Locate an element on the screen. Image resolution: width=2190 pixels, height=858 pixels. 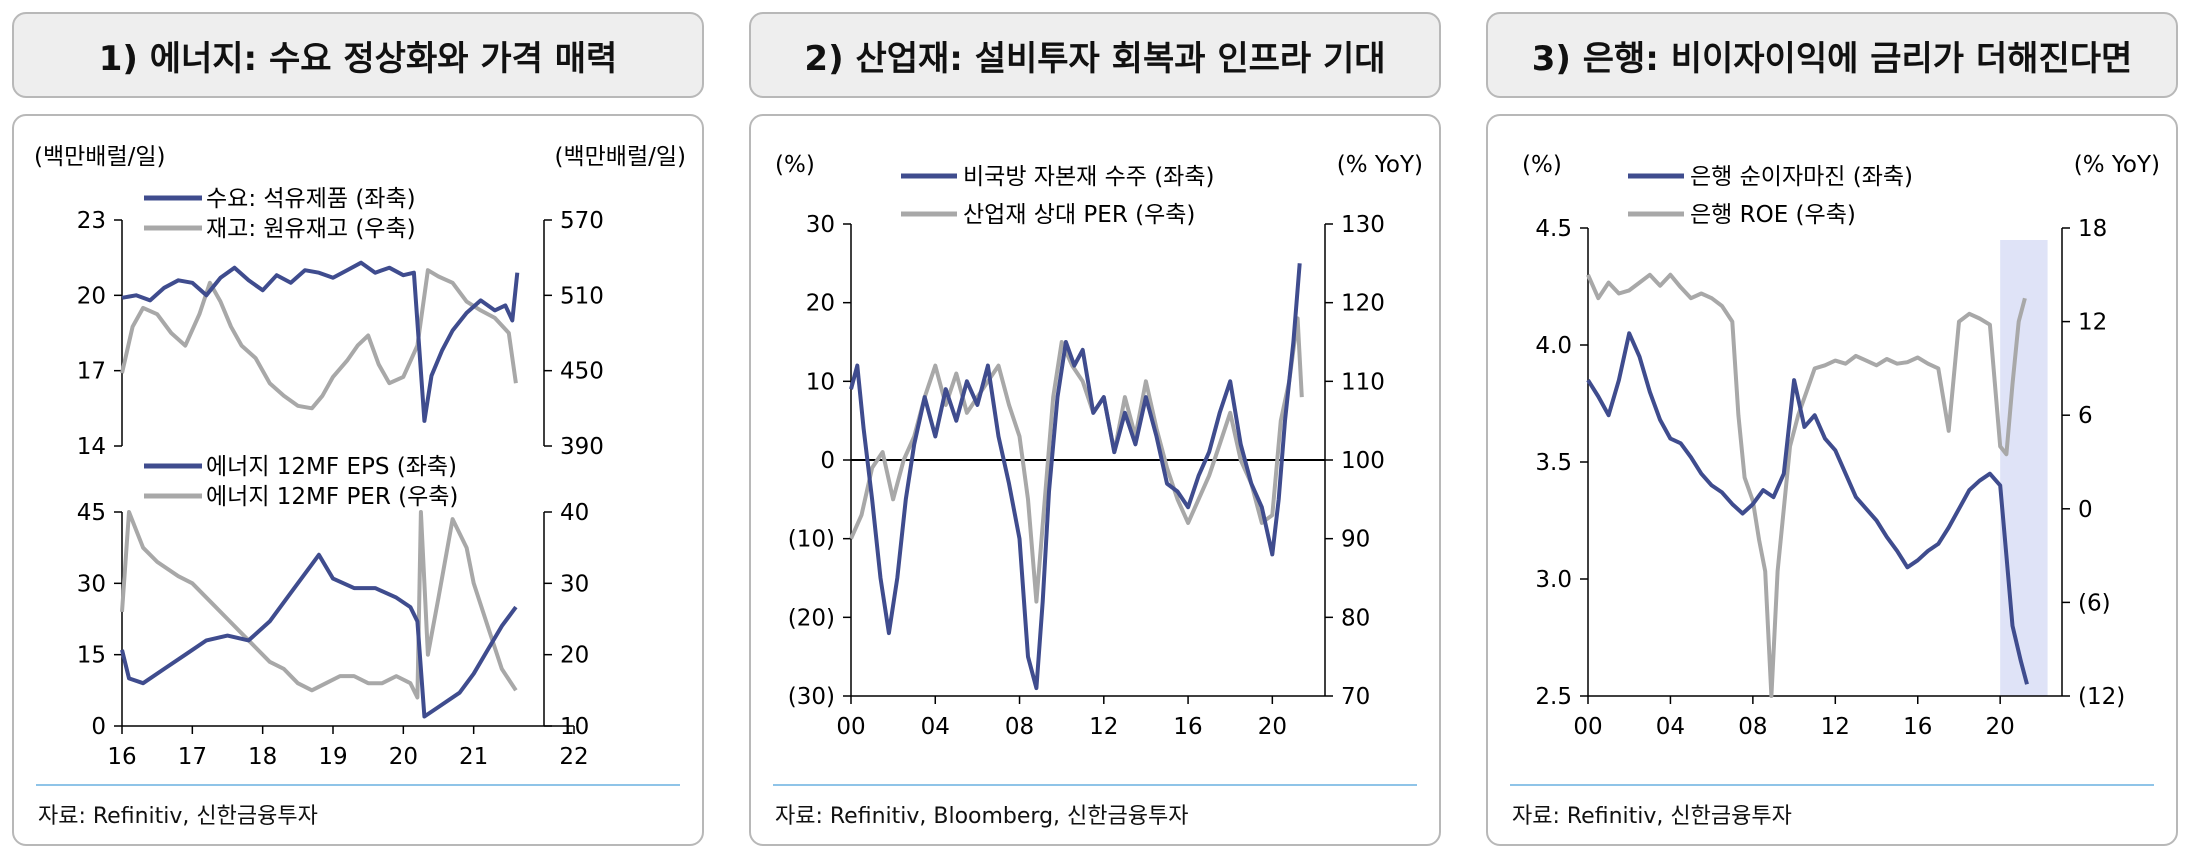
left-tick-label: 20 is located at coordinates (820, 304).